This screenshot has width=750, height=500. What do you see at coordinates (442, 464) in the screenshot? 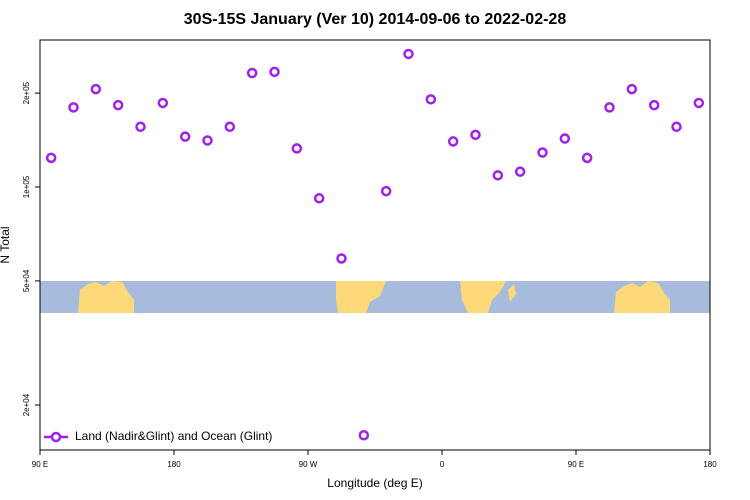
I see `x-tick-label: 0` at bounding box center [442, 464].